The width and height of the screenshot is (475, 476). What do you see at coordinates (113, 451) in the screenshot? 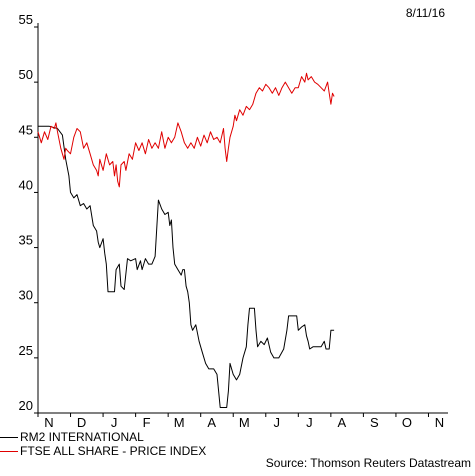
I see `legend-label-ftse: FTSE ALL SHARE - PRICE INDEX` at bounding box center [113, 451].